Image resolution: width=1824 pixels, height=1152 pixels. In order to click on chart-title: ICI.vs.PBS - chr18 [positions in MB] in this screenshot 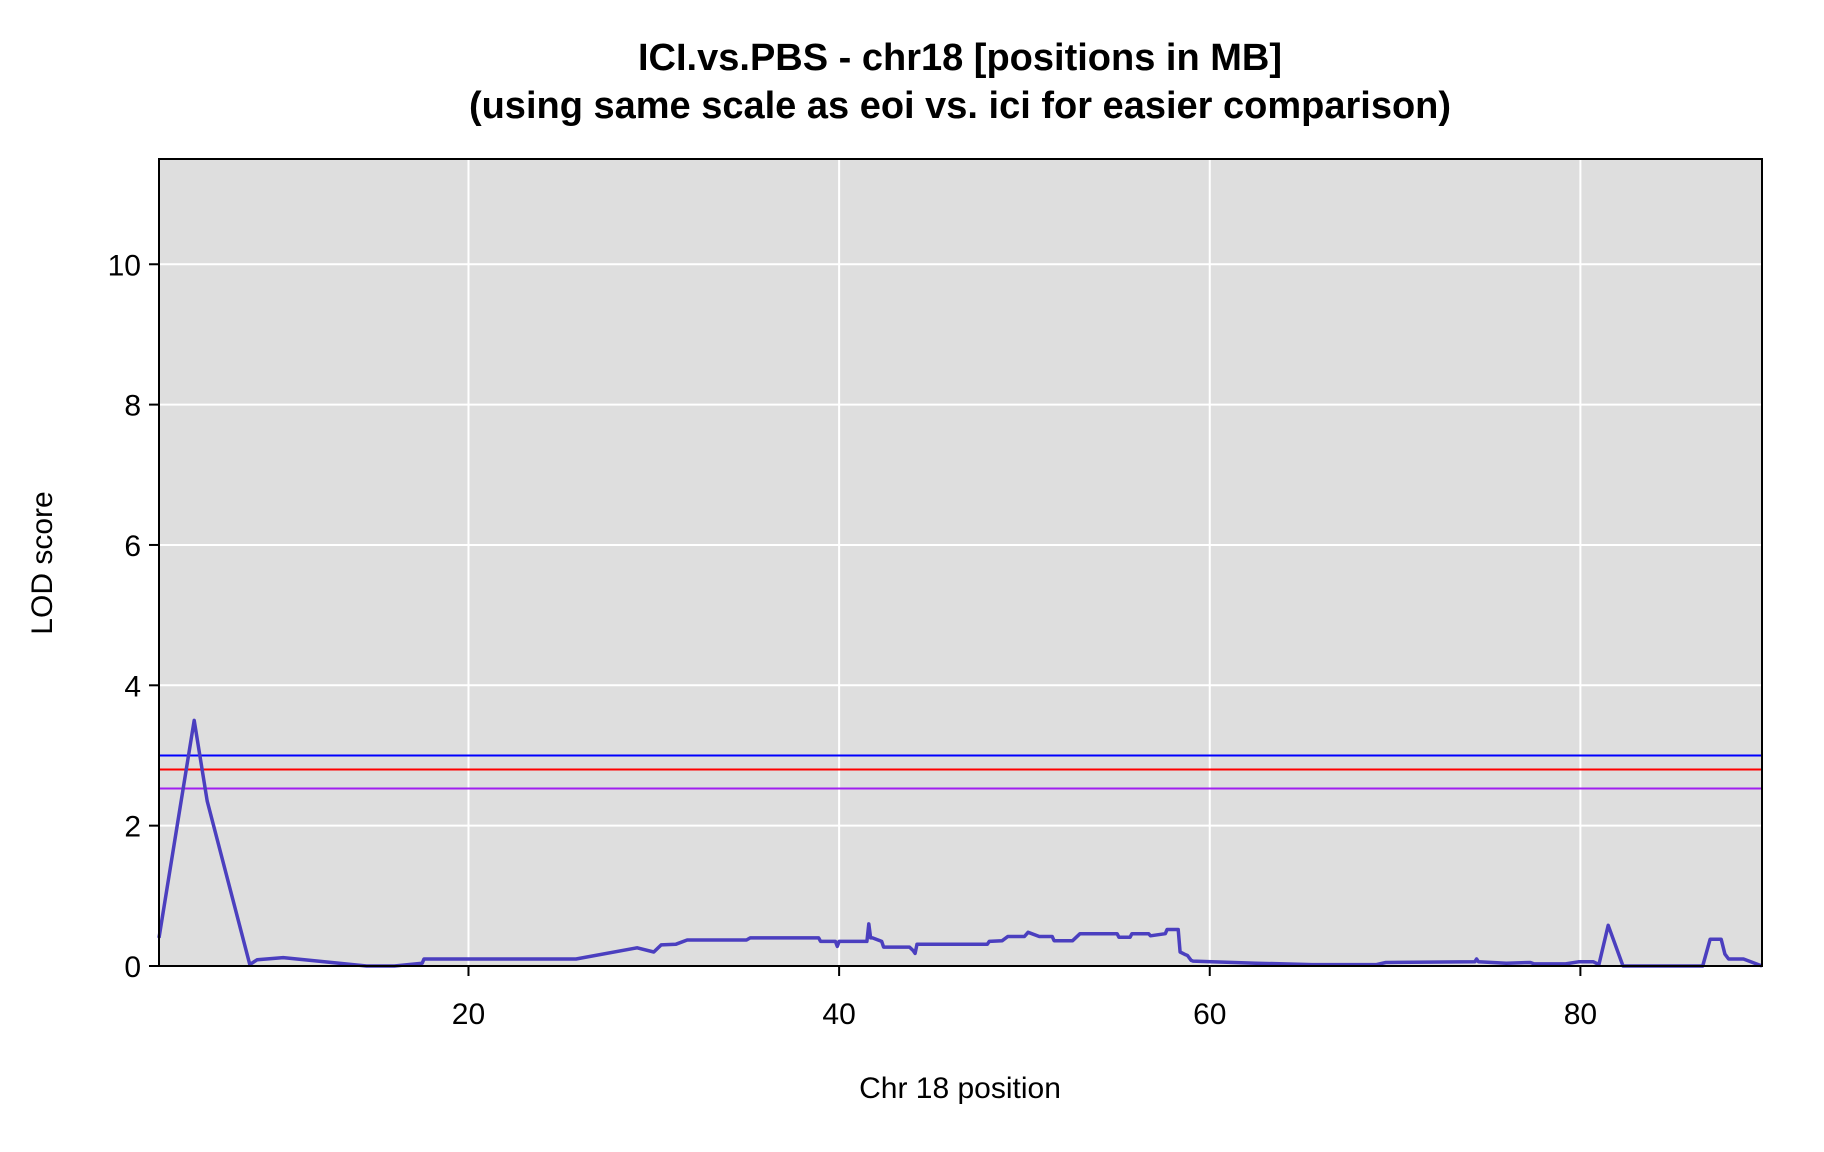, I will do `click(960, 58)`.